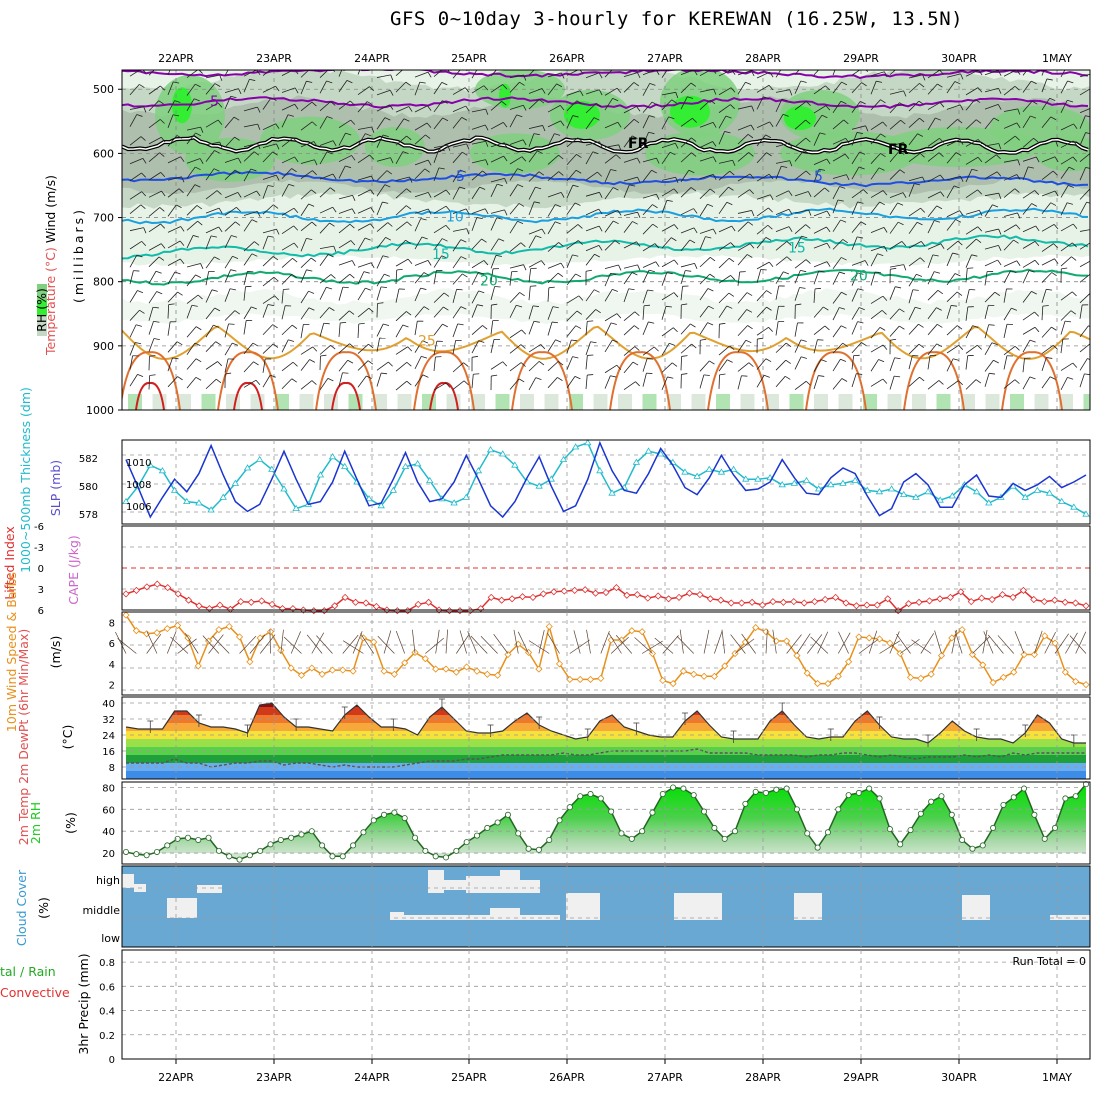 The image size is (1100, 1100). Describe the element at coordinates (41, 310) in the screenshot. I see `ylabel-rh: RH (%)` at that location.